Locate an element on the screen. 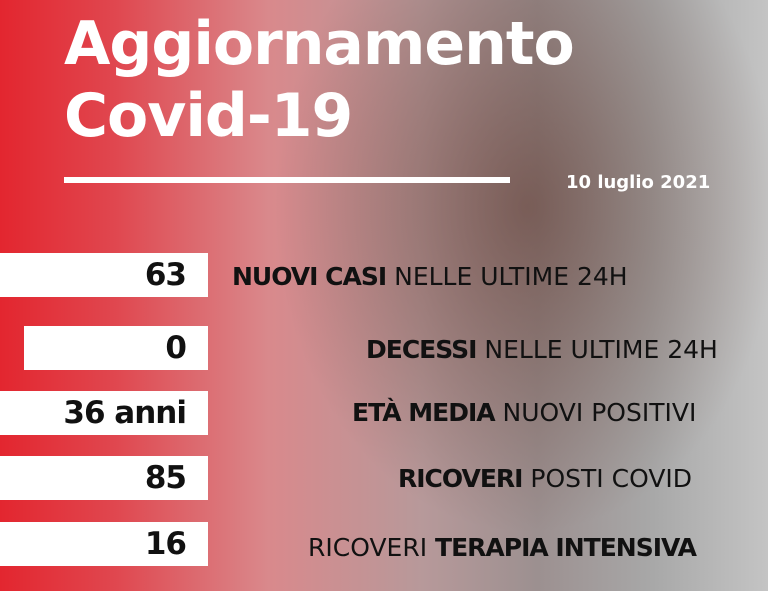  stat-label-hospitalized: RICOVERI POSTI COVID is located at coordinates (545, 478).